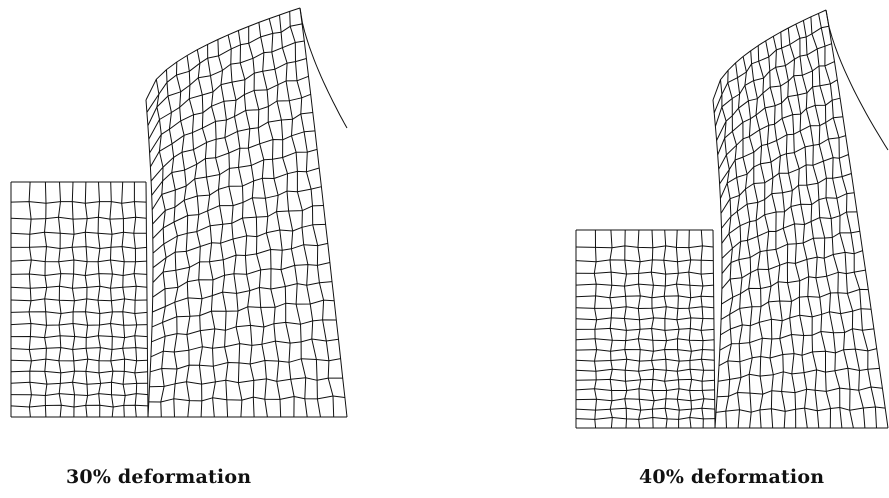  What do you see at coordinates (732, 477) in the screenshot?
I see `caption-40-percent: 40% deformation` at bounding box center [732, 477].